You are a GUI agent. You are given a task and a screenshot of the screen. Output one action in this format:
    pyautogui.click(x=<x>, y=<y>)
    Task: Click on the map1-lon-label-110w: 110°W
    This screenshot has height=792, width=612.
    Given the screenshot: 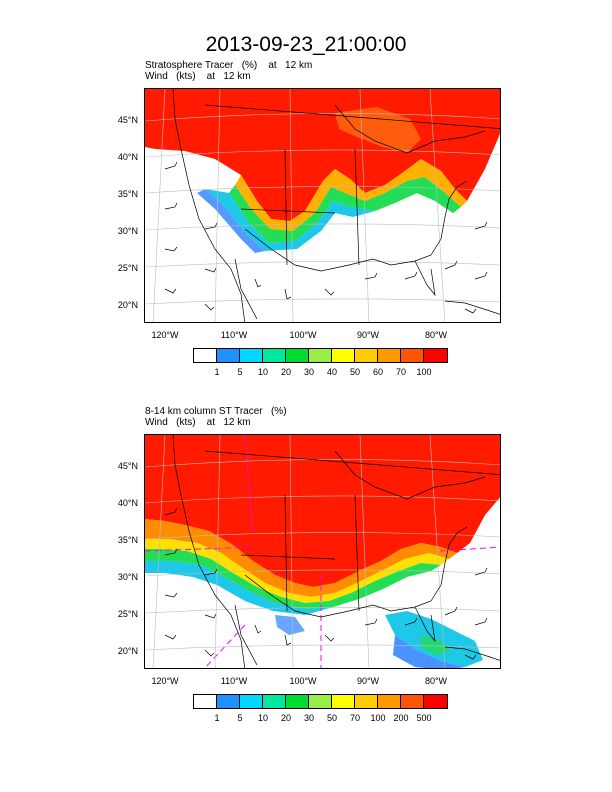 What is the action you would take?
    pyautogui.click(x=234, y=335)
    